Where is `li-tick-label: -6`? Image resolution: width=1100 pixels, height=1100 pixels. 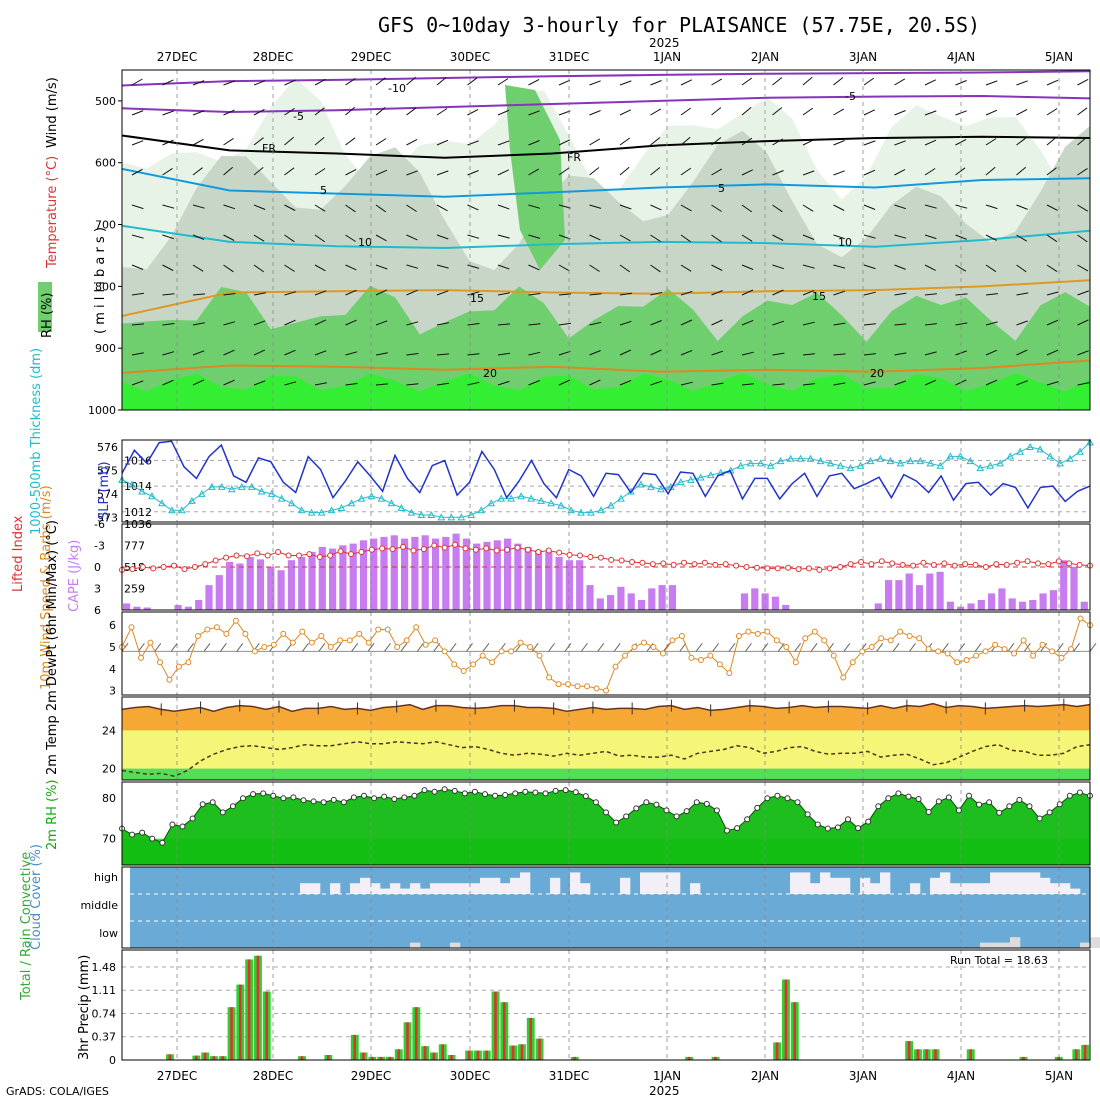 li-tick-label: -6 is located at coordinates (99, 524).